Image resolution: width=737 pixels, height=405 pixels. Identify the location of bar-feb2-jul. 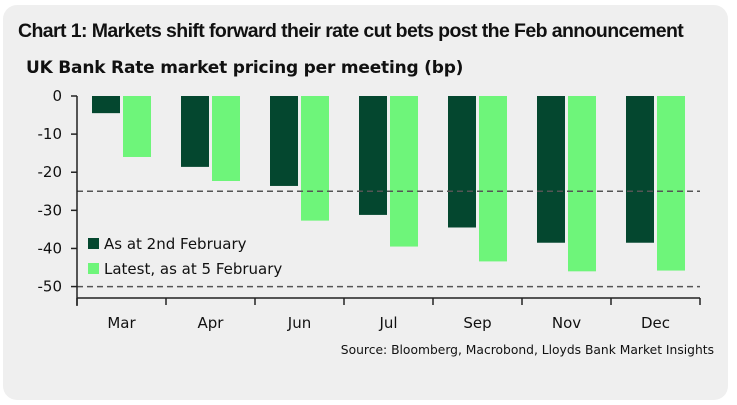
(373, 155).